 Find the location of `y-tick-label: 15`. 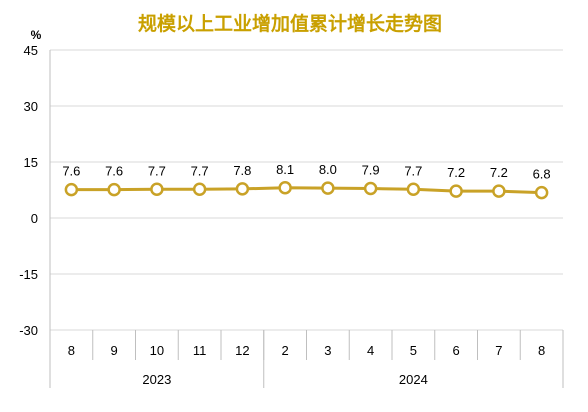

y-tick-label: 15 is located at coordinates (31, 162).